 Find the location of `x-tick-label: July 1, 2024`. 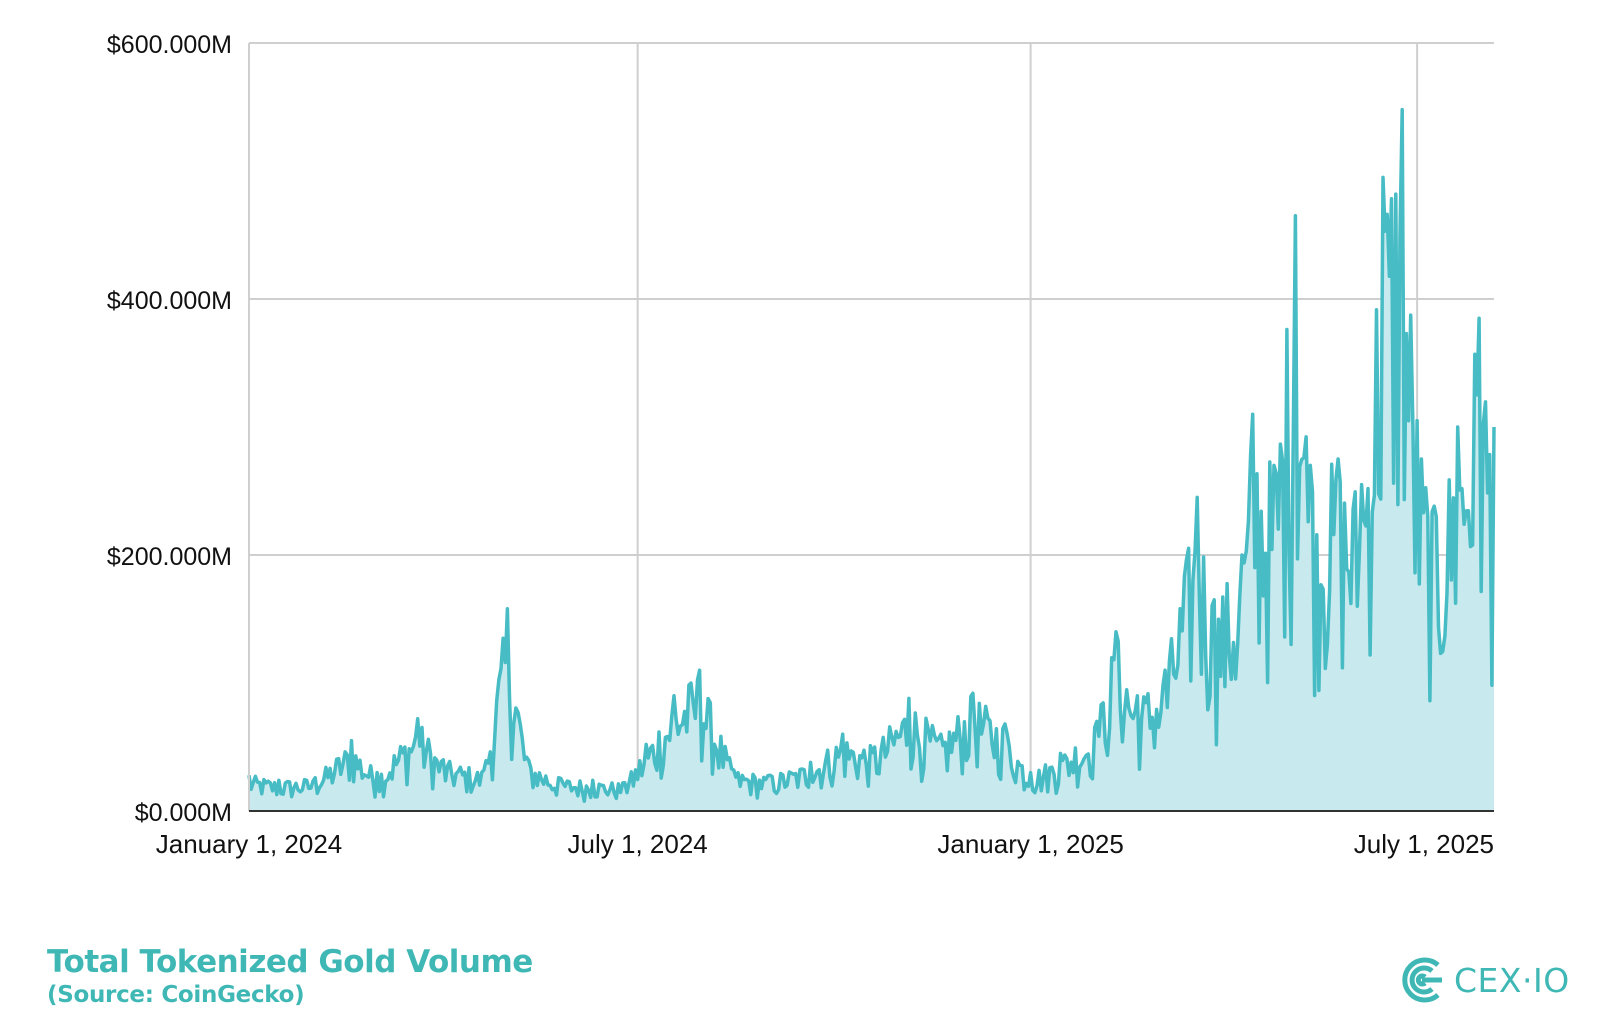

x-tick-label: July 1, 2024 is located at coordinates (638, 844).